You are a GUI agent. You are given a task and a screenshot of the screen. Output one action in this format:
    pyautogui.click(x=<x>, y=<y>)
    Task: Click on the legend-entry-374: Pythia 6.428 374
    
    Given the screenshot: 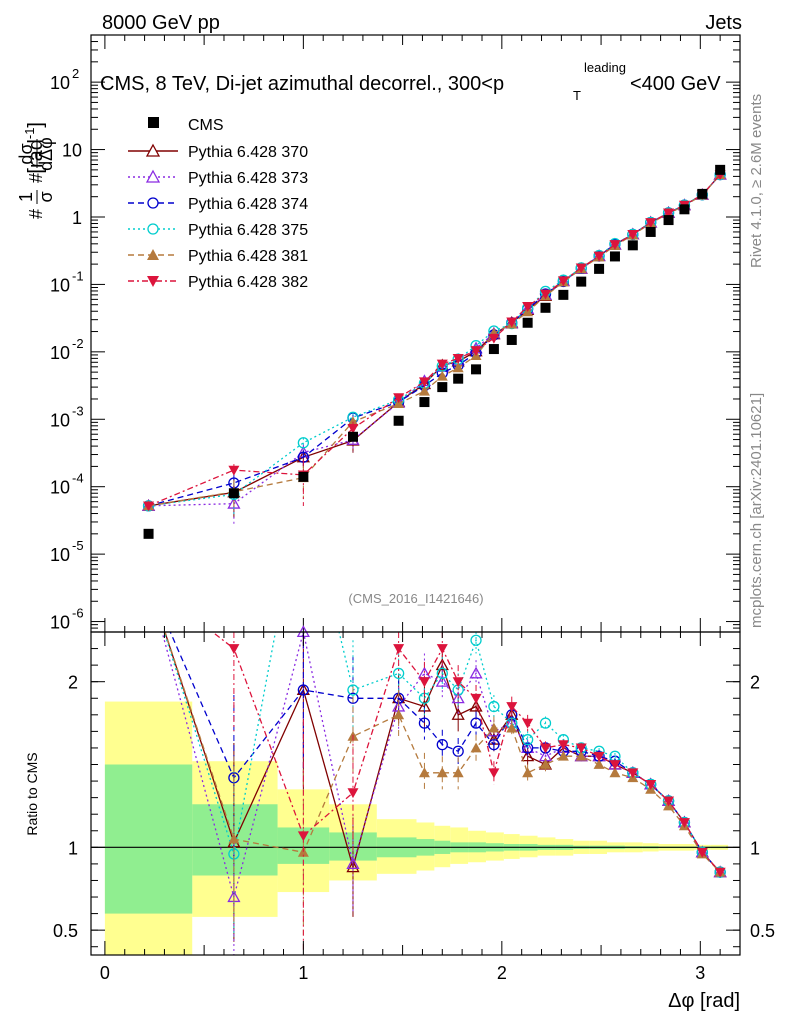 What is the action you would take?
    pyautogui.click(x=218, y=204)
    